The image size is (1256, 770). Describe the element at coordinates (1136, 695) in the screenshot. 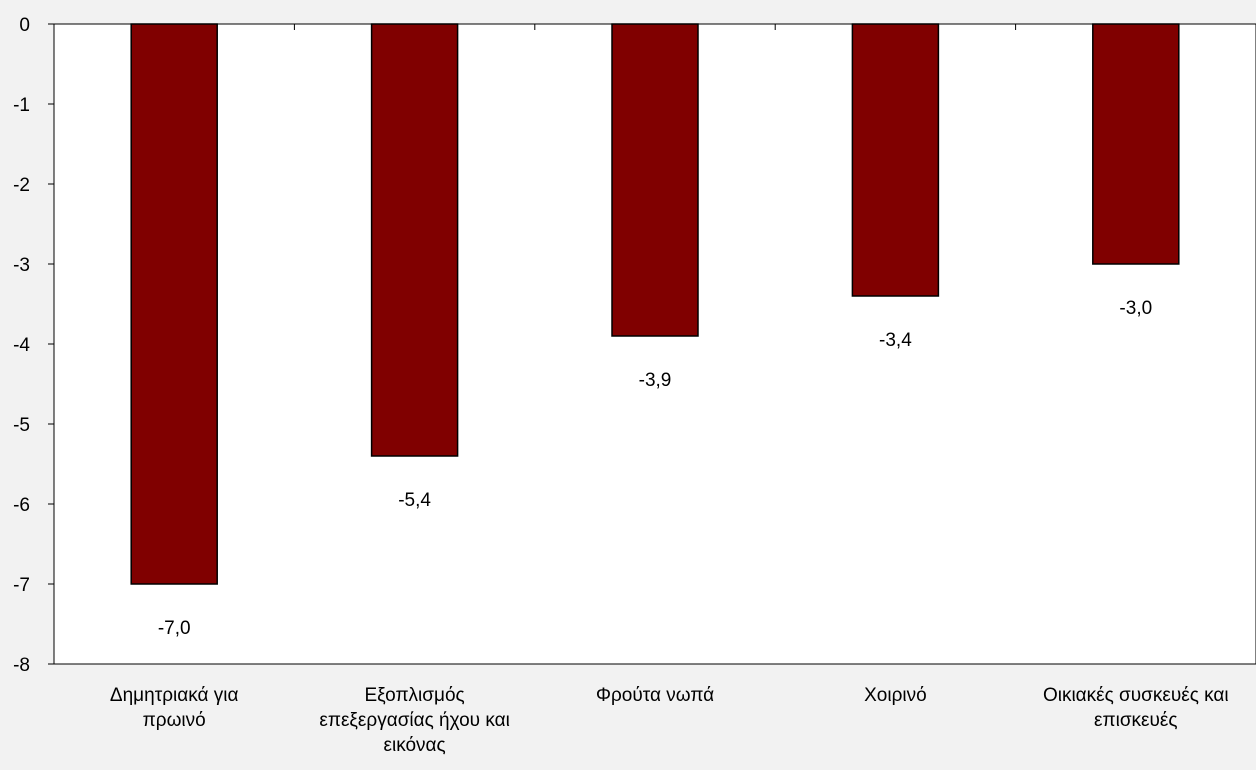

I see `category-label-line: Οικιακές συσκευές και` at that location.